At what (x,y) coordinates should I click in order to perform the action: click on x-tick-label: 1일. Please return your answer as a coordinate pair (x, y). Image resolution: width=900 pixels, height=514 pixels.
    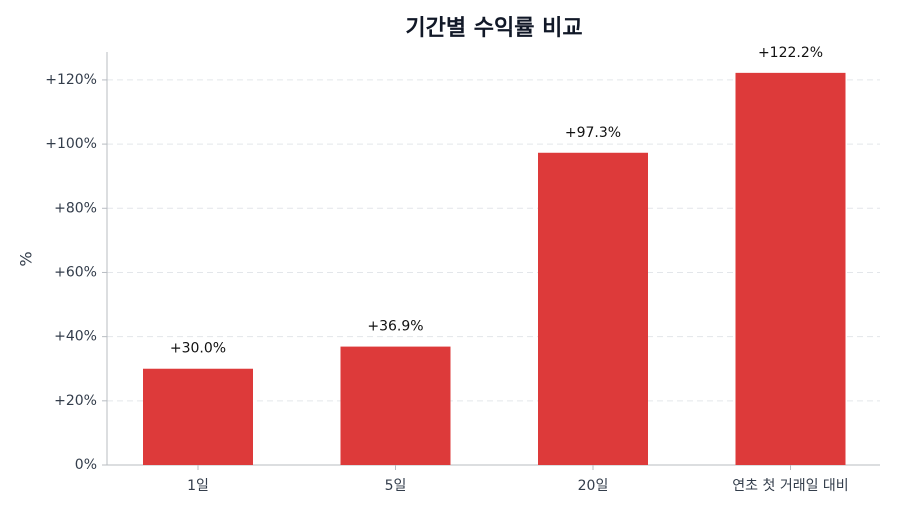
    Looking at the image, I should click on (198, 486).